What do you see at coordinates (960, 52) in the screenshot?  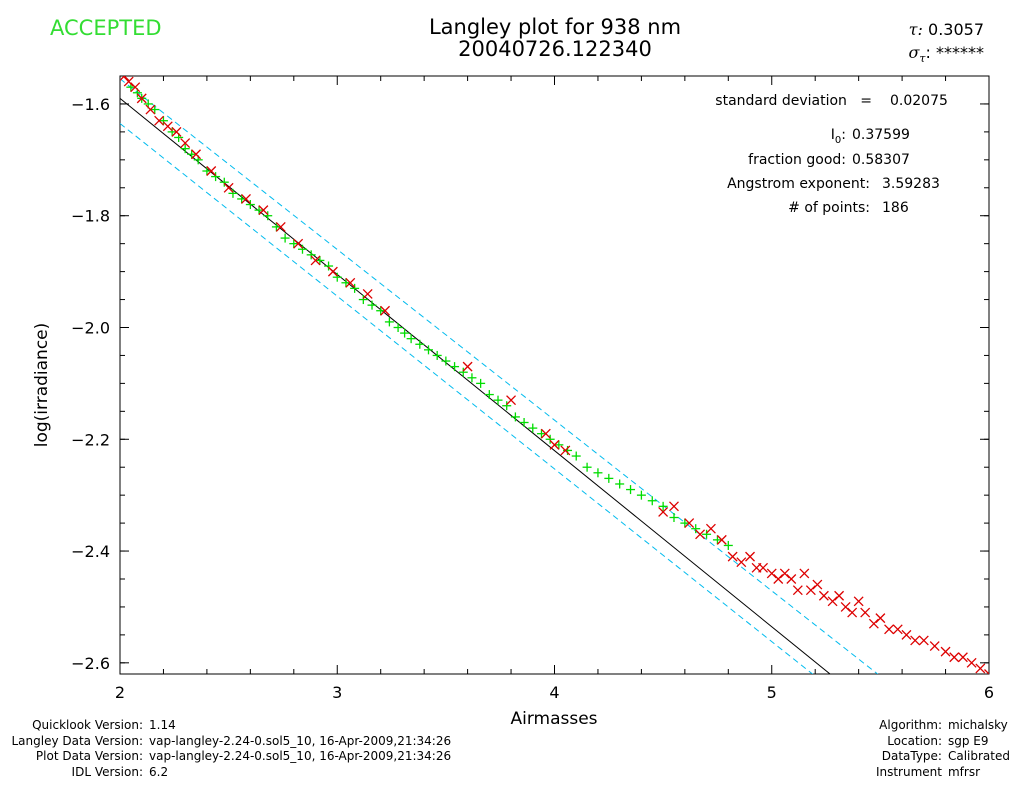 I see `sigma-tau-value: ******` at bounding box center [960, 52].